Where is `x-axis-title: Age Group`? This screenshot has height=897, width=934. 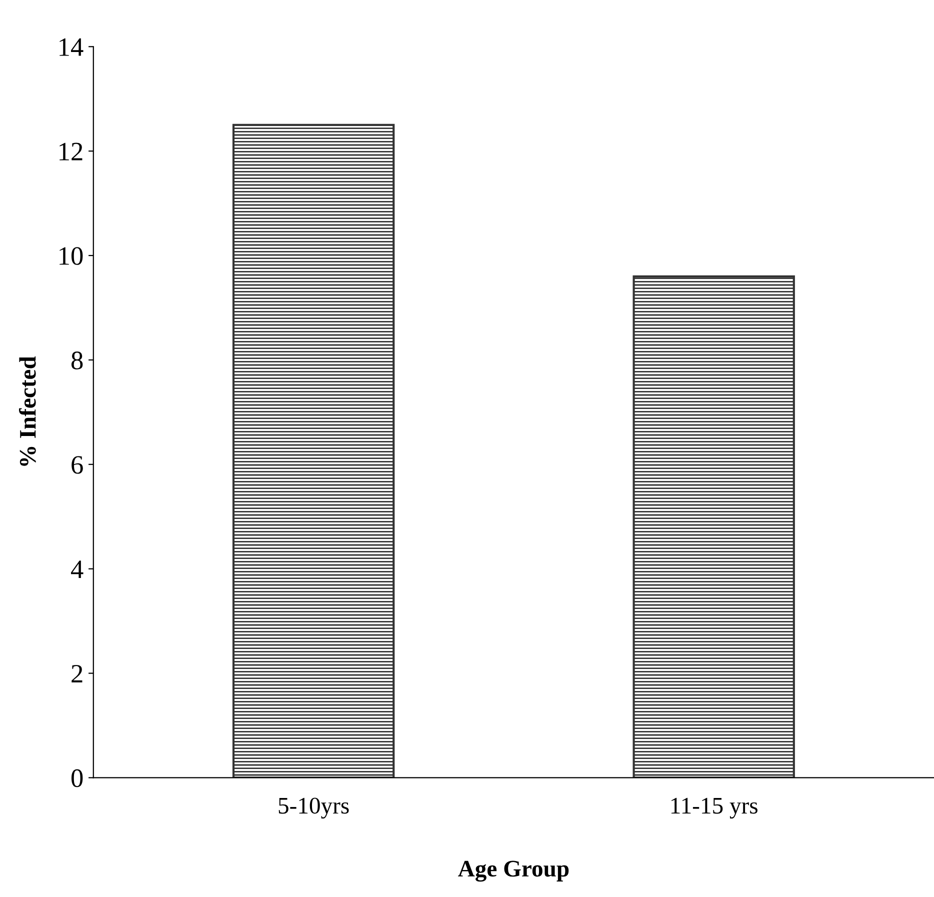 x-axis-title: Age Group is located at coordinates (513, 871).